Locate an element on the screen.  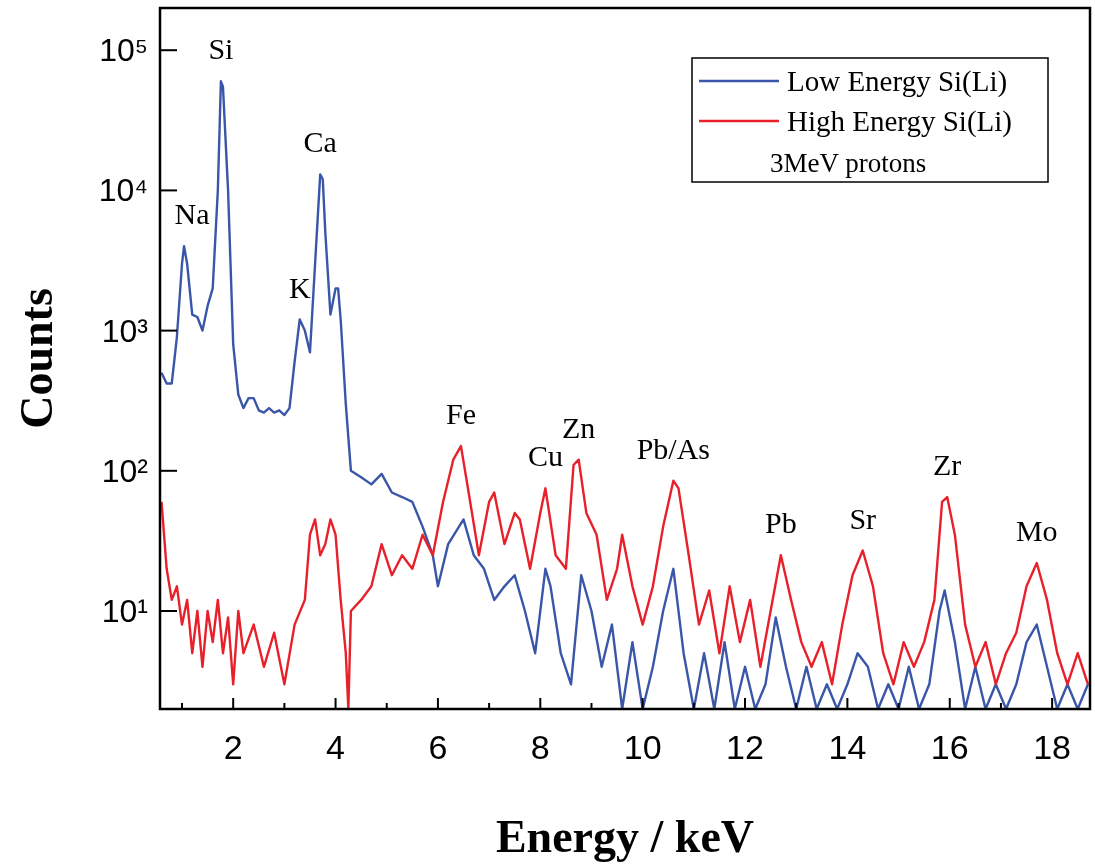
y-tick-label: 10³ is located at coordinates (125, 330).